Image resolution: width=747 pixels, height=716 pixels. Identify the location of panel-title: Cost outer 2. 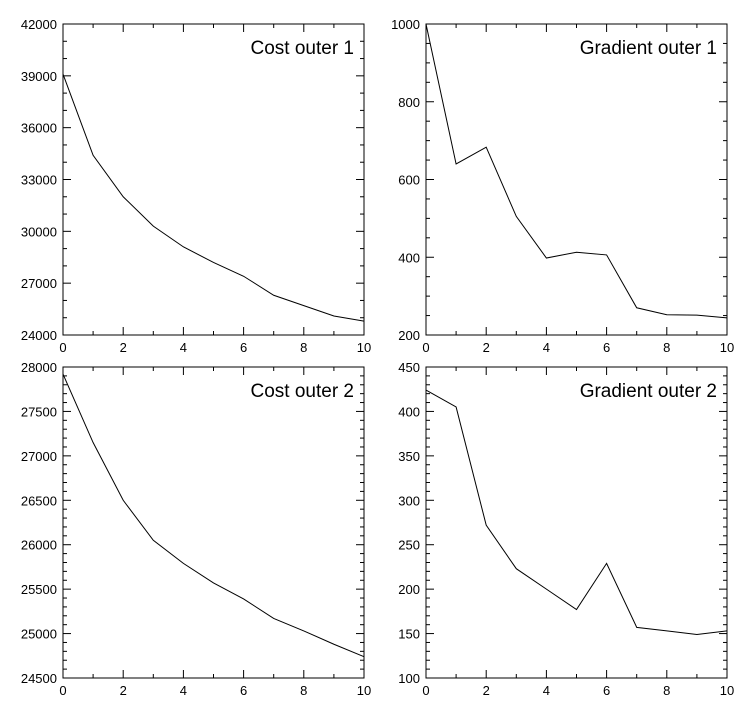
(303, 391).